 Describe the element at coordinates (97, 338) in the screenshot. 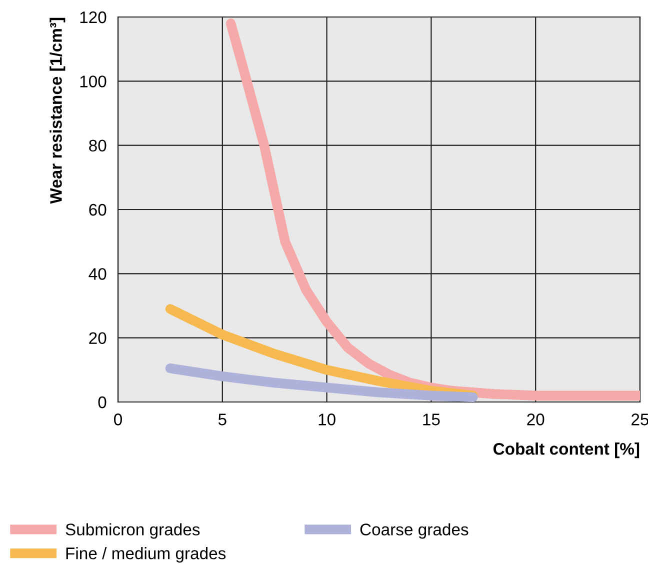

I see `y-tick-label: 20` at that location.